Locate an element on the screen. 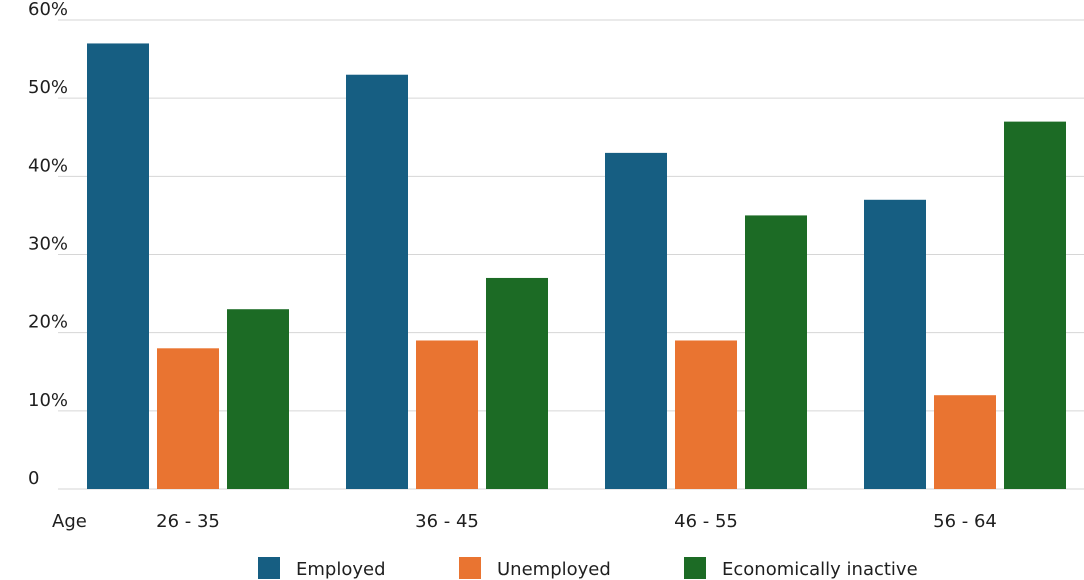  x-tick-label: 36 - 45 is located at coordinates (447, 521).